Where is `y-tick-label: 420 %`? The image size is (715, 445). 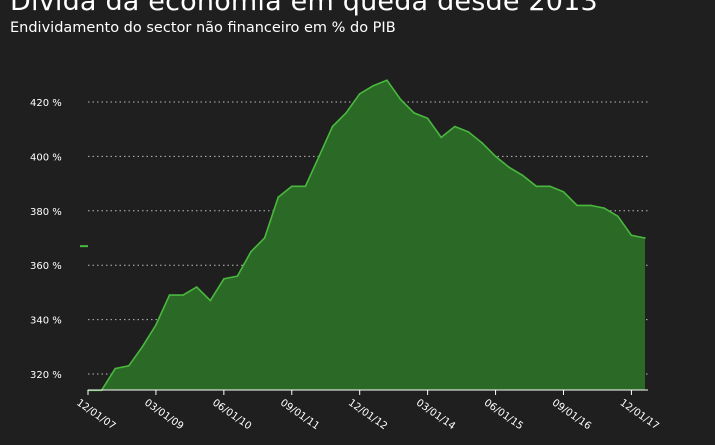
y-tick-label: 420 % is located at coordinates (46, 103).